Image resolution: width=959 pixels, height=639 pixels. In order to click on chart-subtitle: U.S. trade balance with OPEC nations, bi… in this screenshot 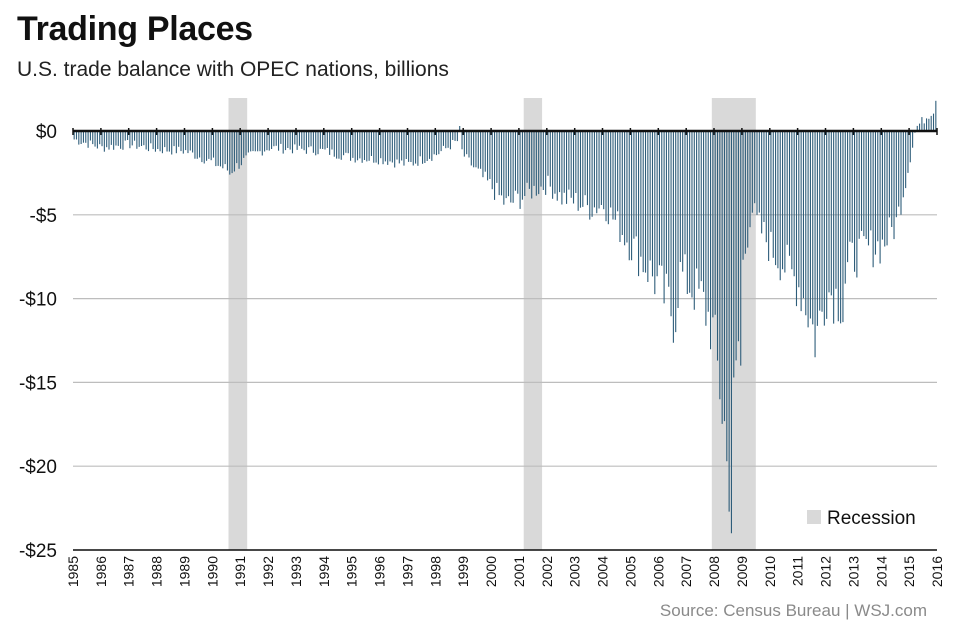, I will do `click(233, 69)`.